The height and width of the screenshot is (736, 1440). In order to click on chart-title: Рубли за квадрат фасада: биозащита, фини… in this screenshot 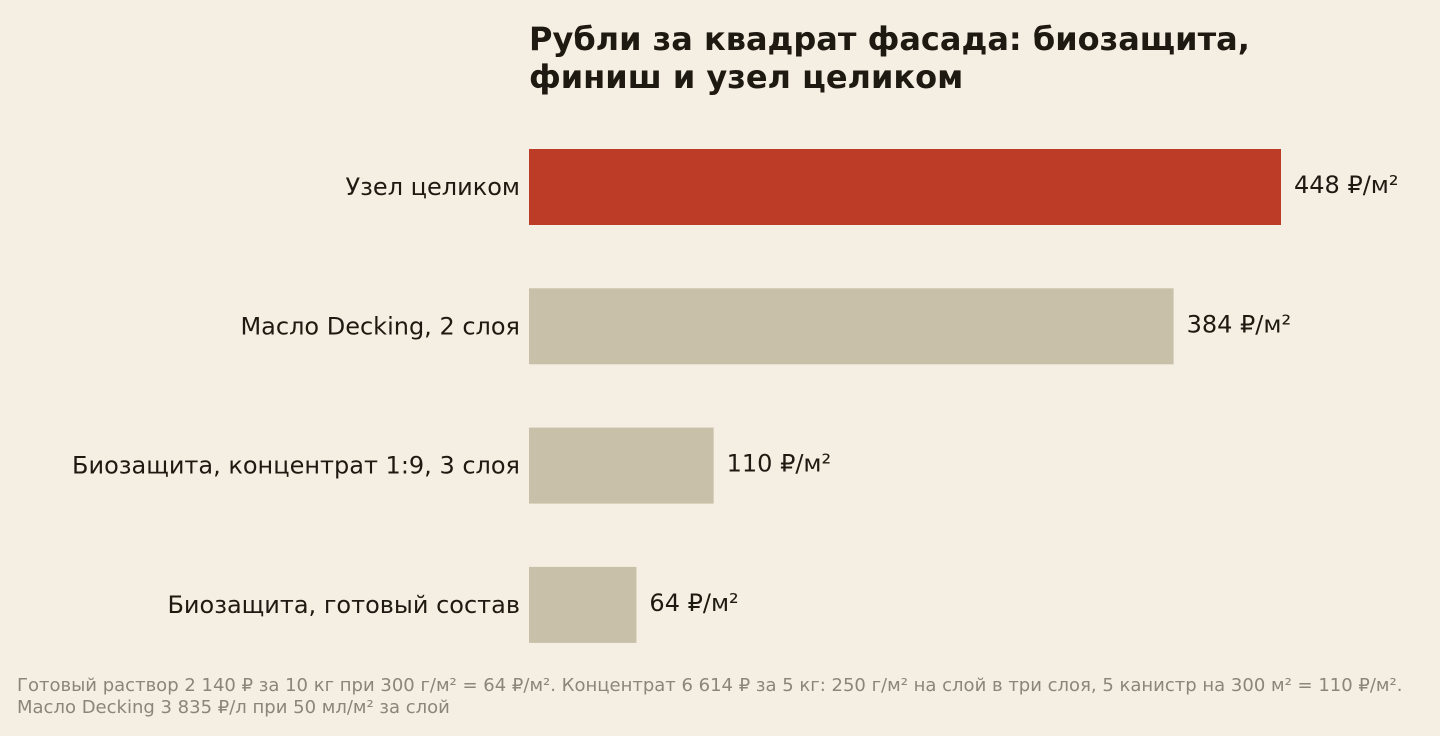, I will do `click(969, 58)`.